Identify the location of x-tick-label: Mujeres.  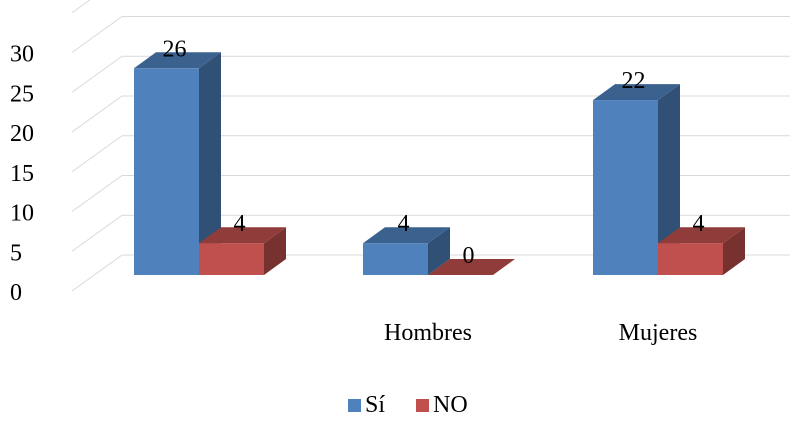
(658, 333).